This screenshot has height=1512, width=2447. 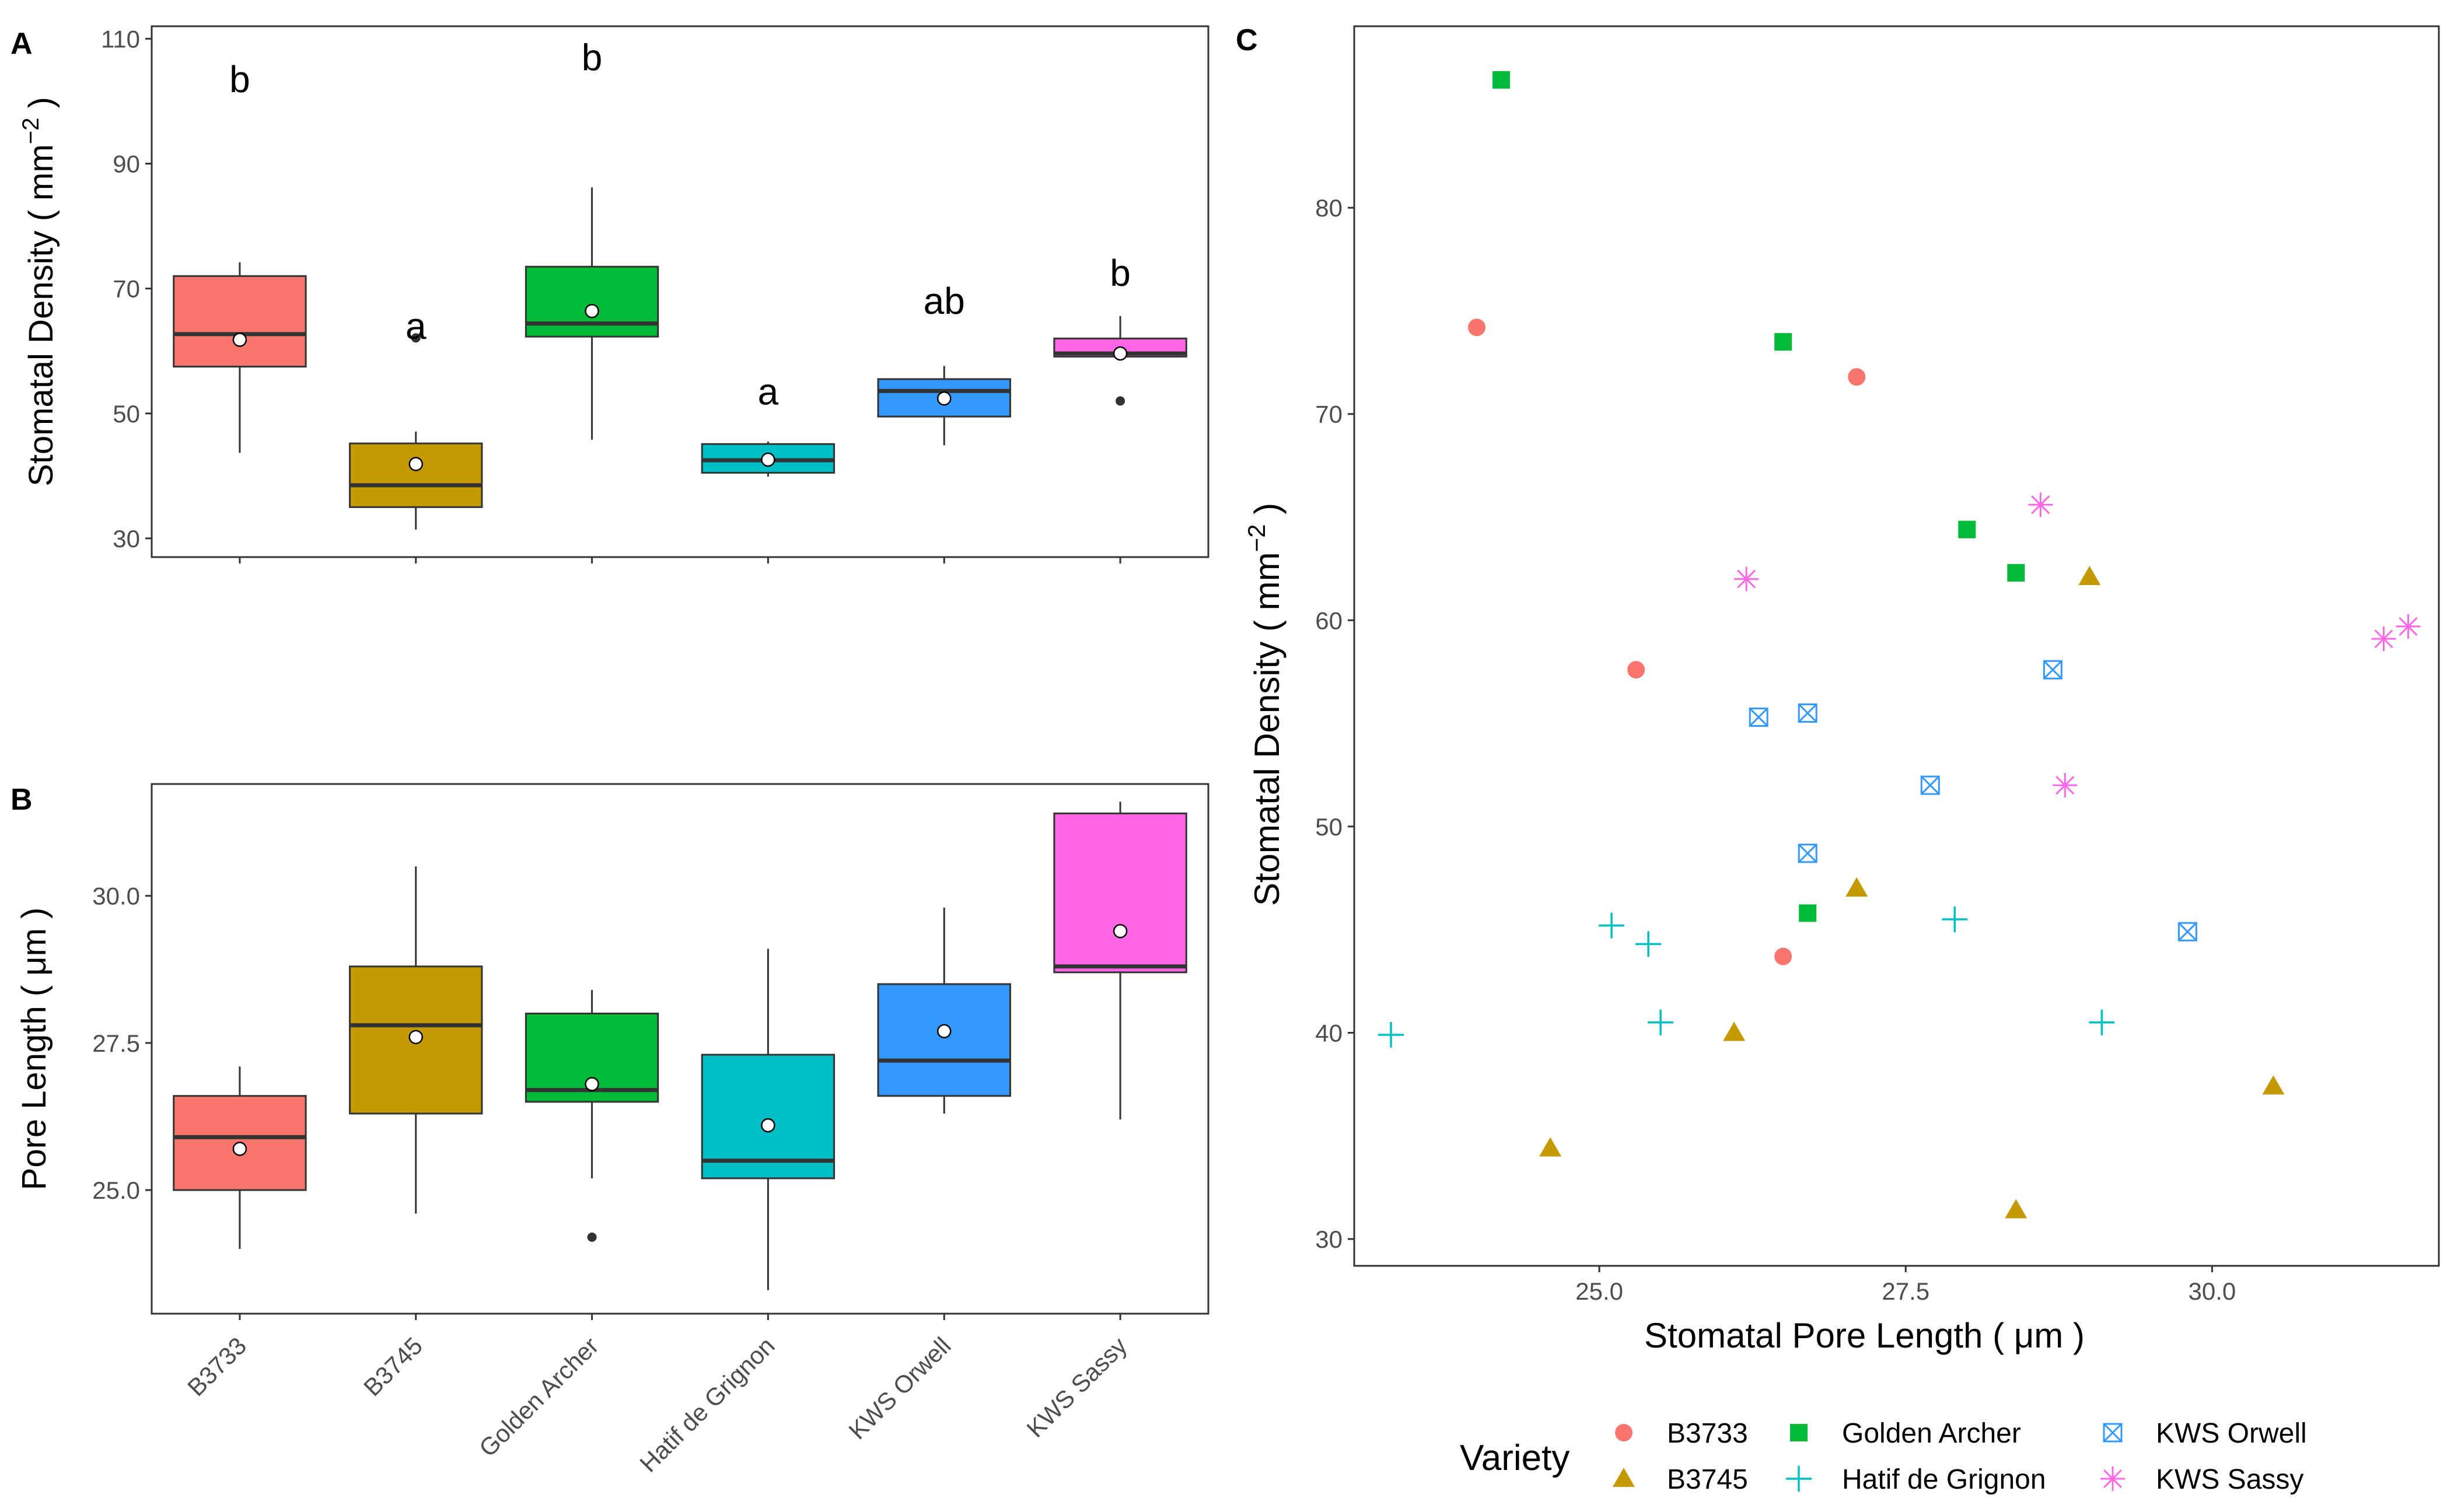 I want to click on y-tick-label: 110, so click(x=120, y=38).